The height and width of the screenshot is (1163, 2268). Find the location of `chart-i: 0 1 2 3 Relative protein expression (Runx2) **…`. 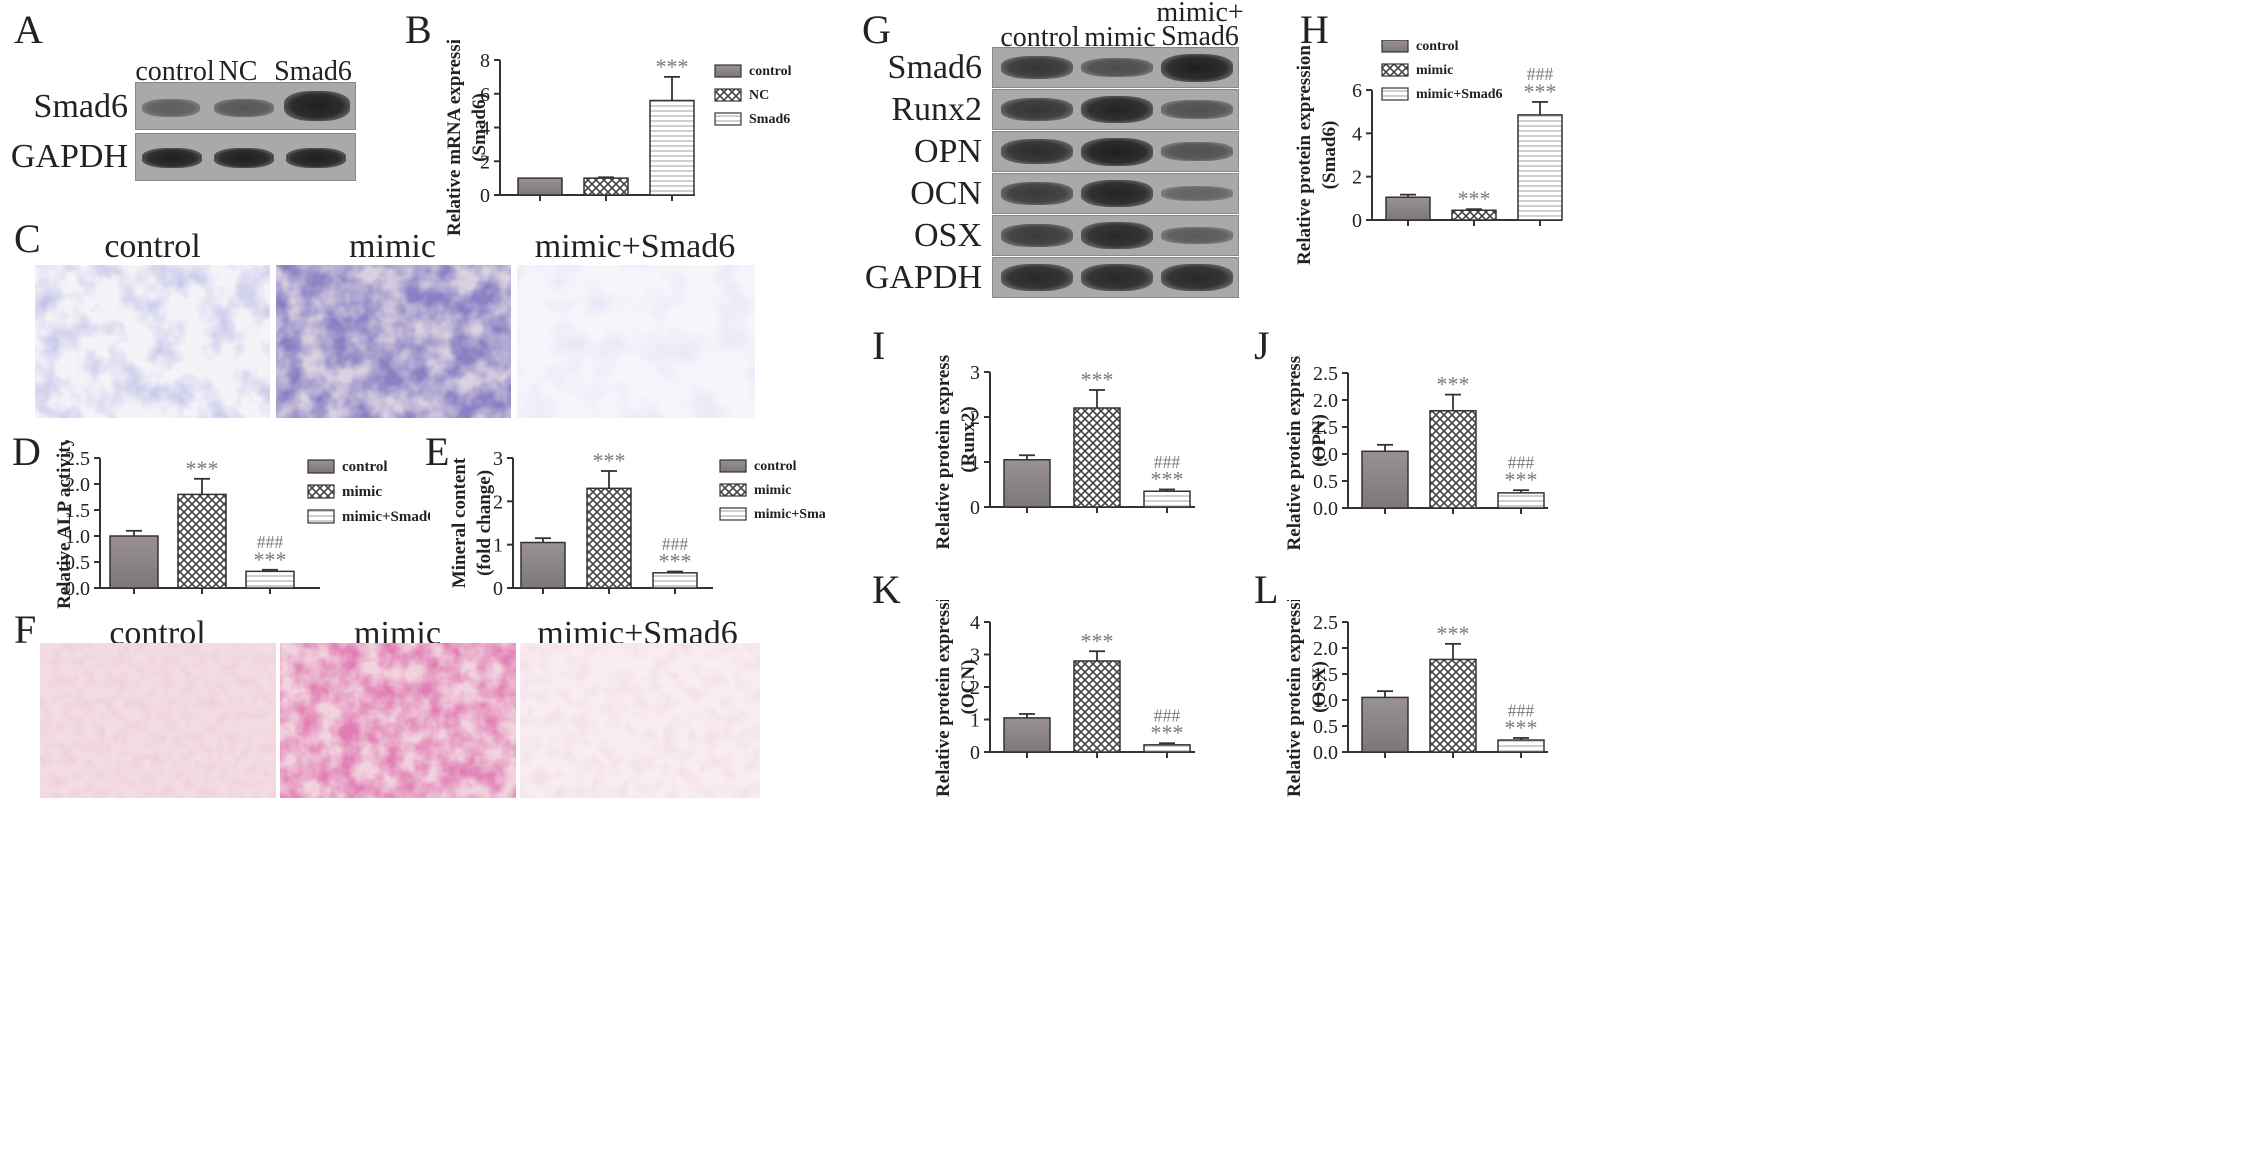

chart-i: 0 1 2 3 Relative protein expression (Runx2) **… is located at coordinates (1064, 452).